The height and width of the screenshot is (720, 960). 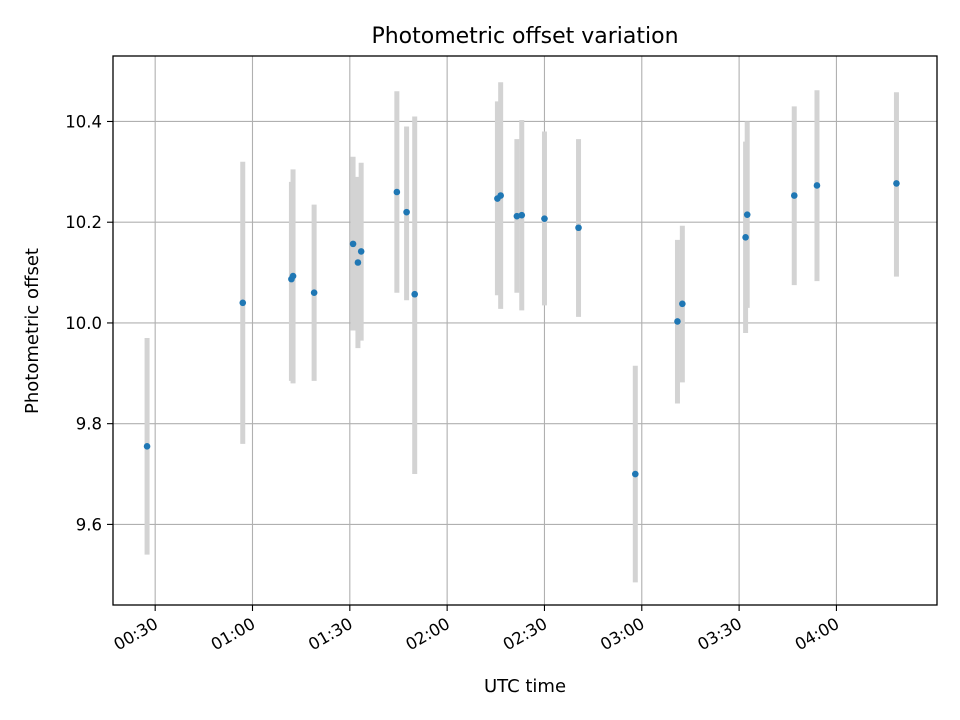 What do you see at coordinates (83, 222) in the screenshot?
I see `y-tick-label: 10.2` at bounding box center [83, 222].